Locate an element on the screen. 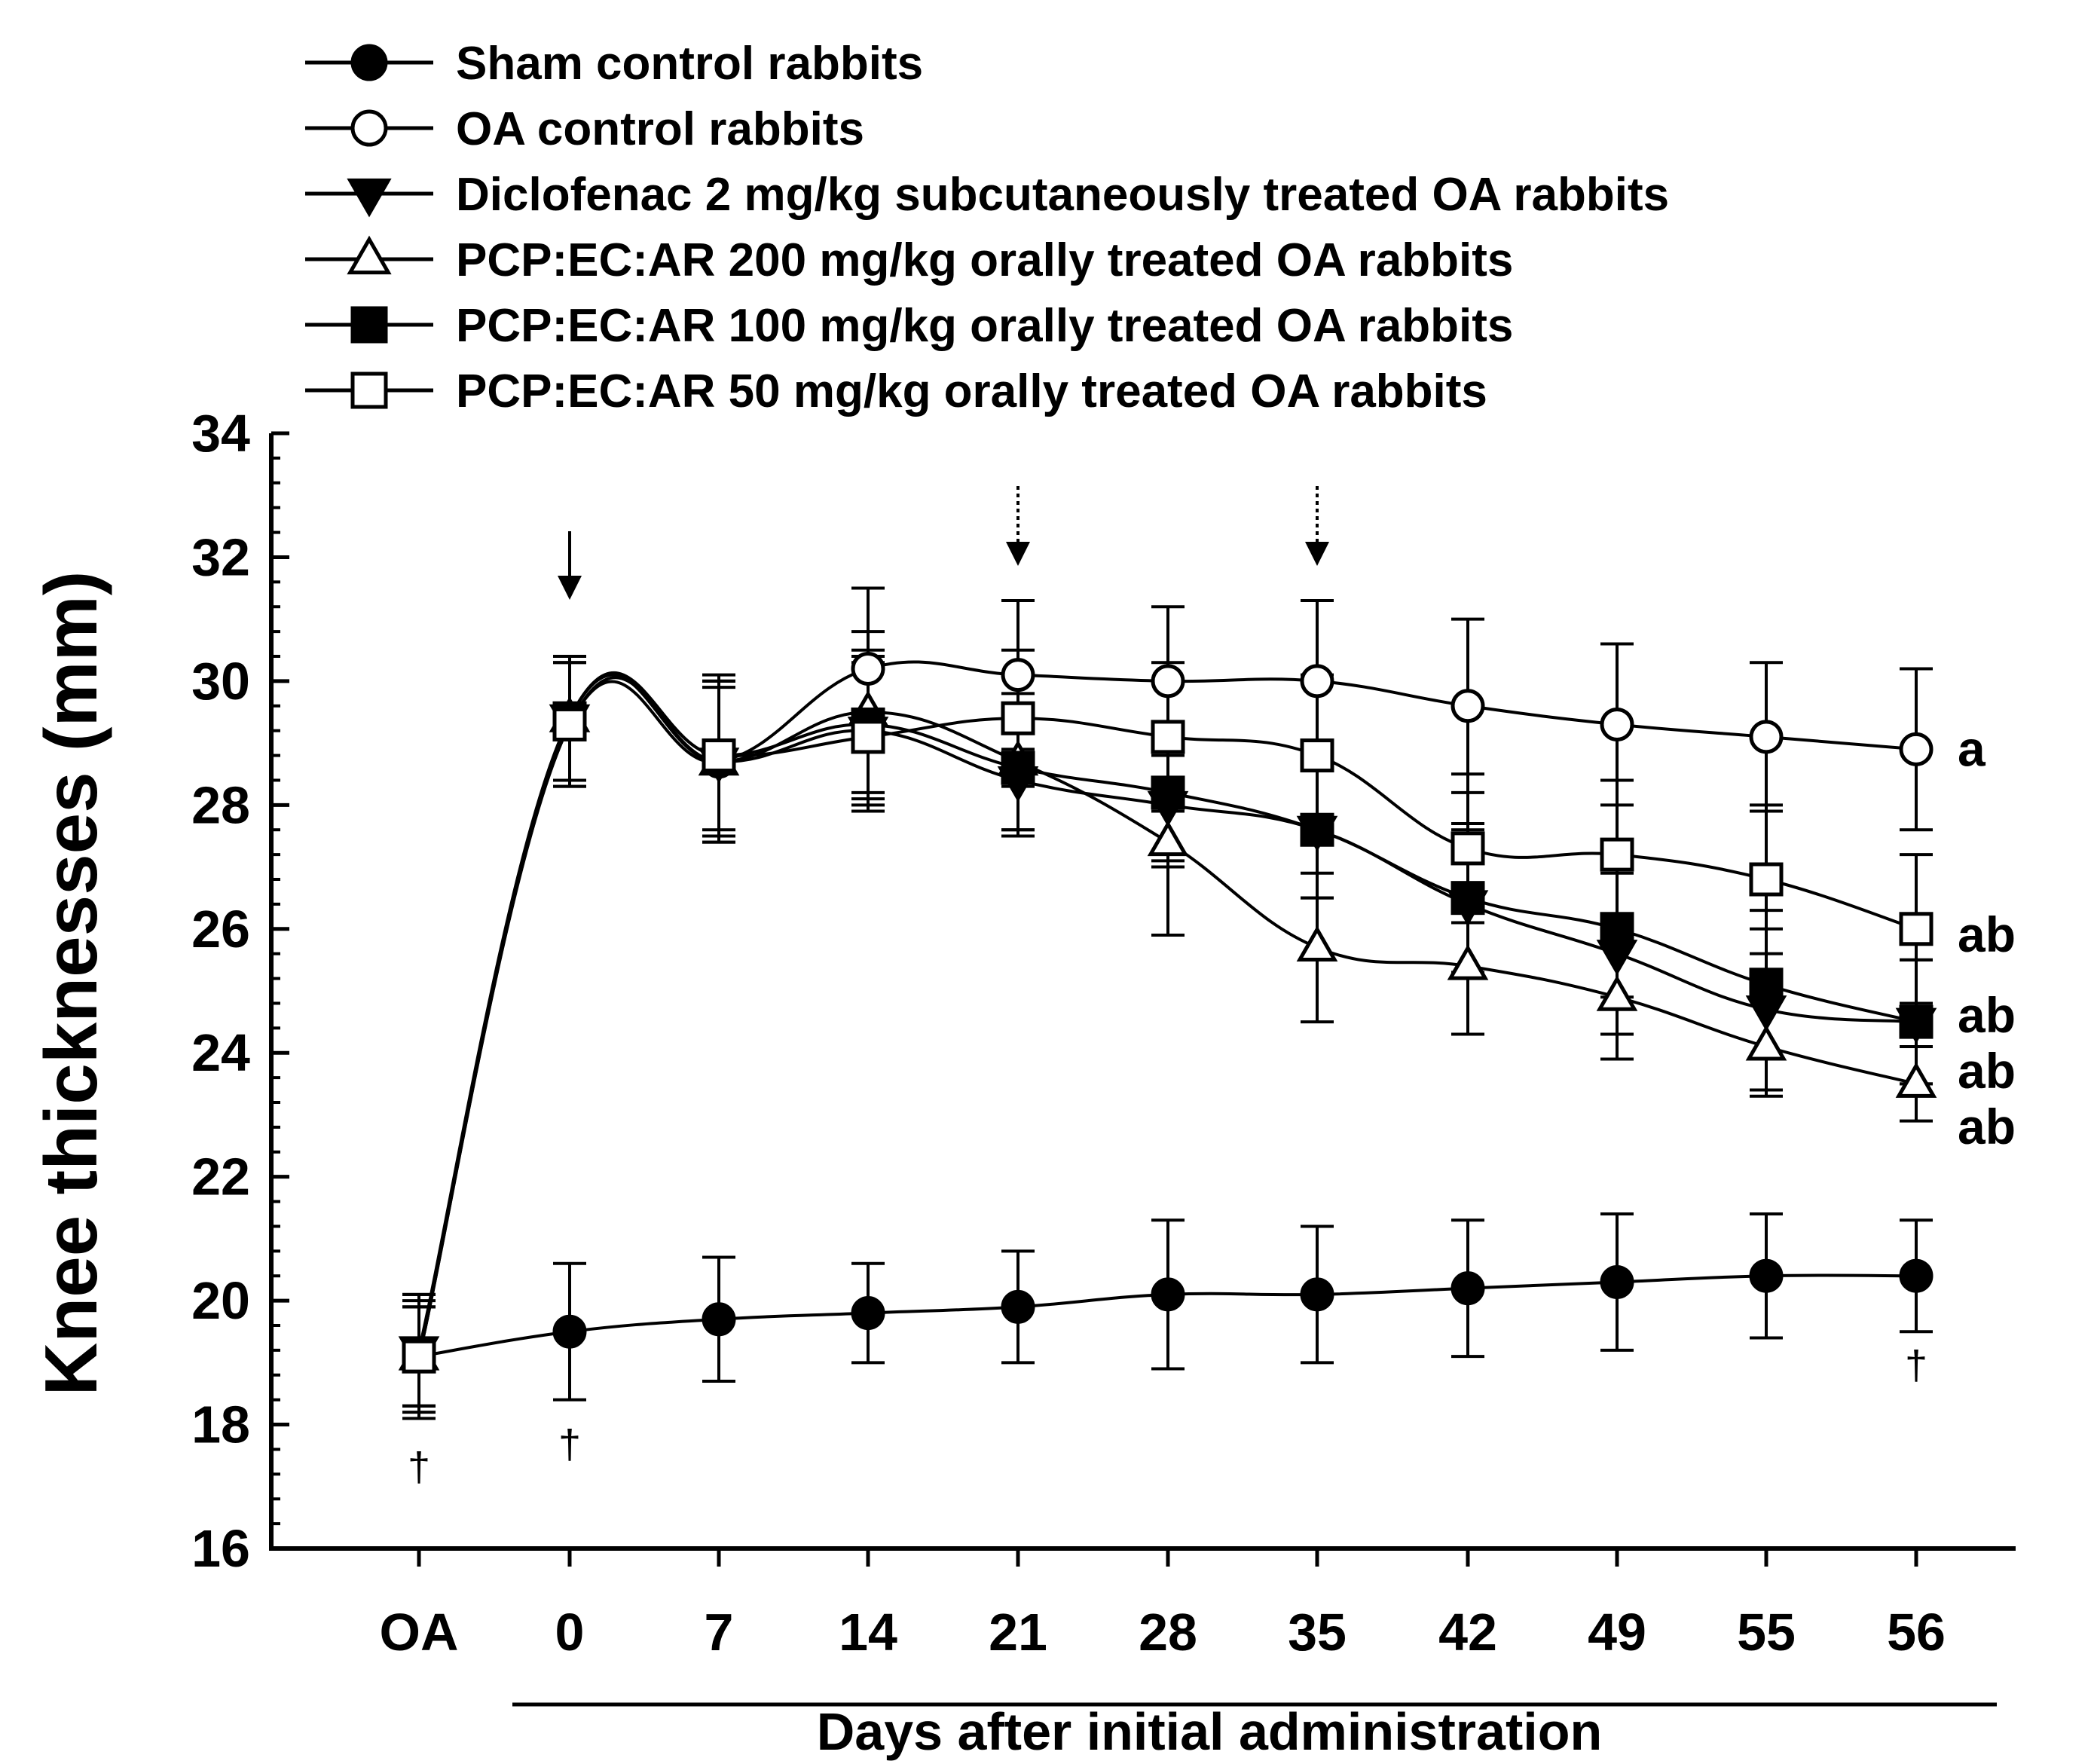  y-tick-label: 26 is located at coordinates (220, 929).